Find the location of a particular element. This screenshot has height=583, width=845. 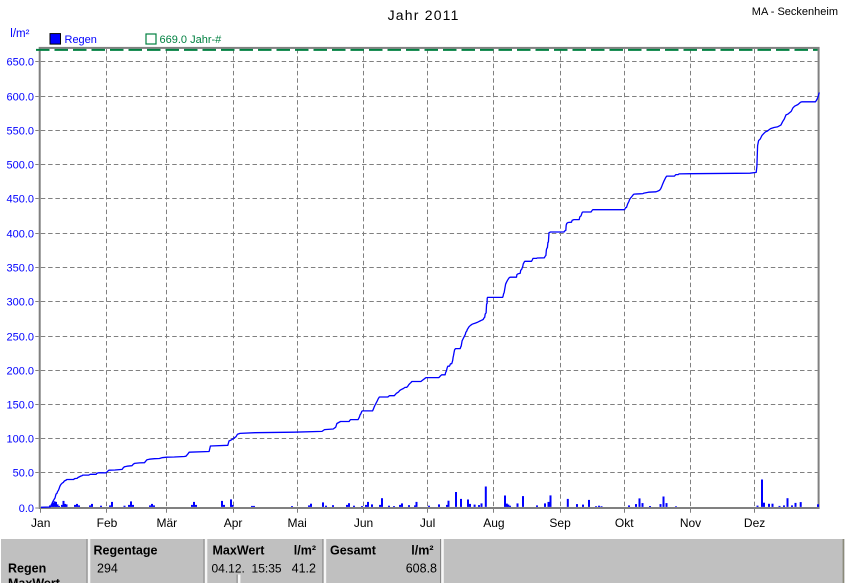

svg-text: Mai is located at coordinates (297, 523).